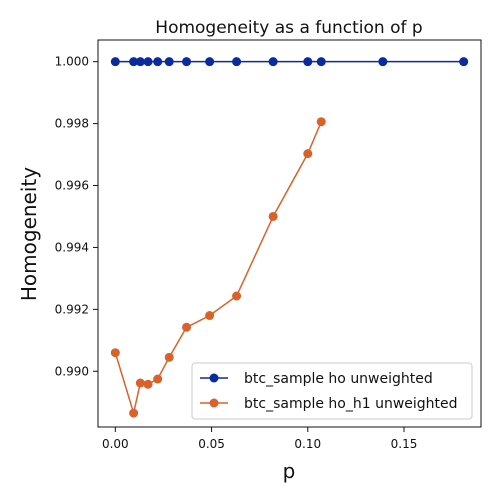 The height and width of the screenshot is (500, 500). What do you see at coordinates (72, 124) in the screenshot?
I see `y-tick-label-4: 0.998` at bounding box center [72, 124].